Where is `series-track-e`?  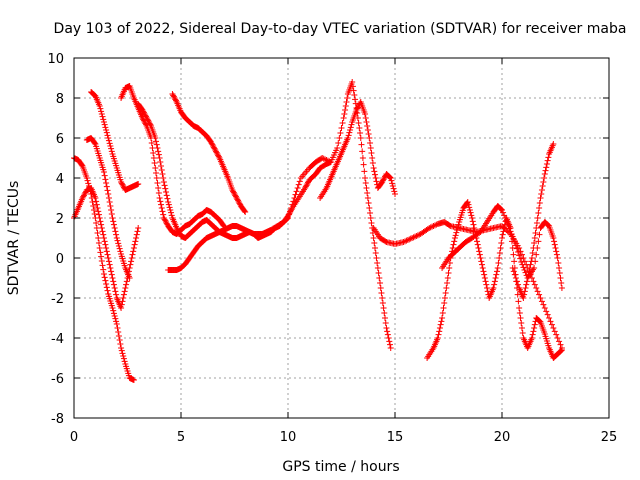 series-track-e is located at coordinates (172, 160).